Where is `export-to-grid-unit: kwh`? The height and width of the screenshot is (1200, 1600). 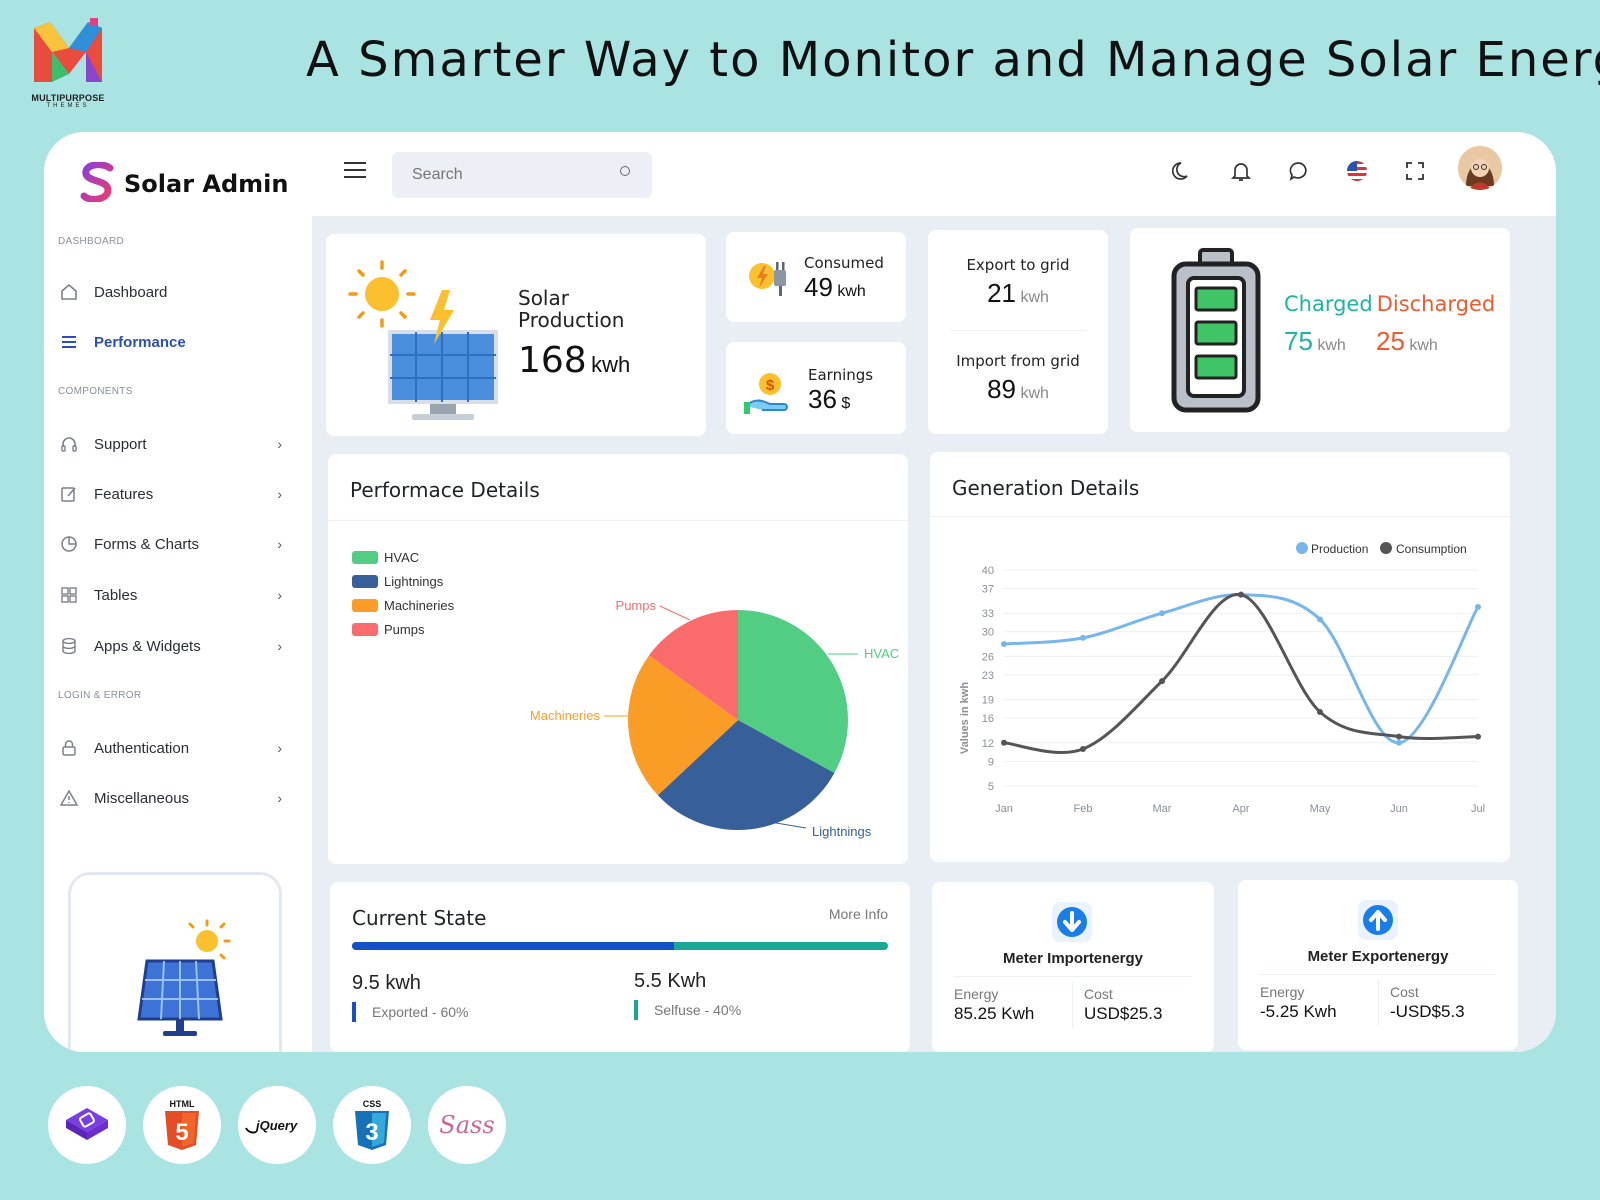 export-to-grid-unit: kwh is located at coordinates (1034, 297).